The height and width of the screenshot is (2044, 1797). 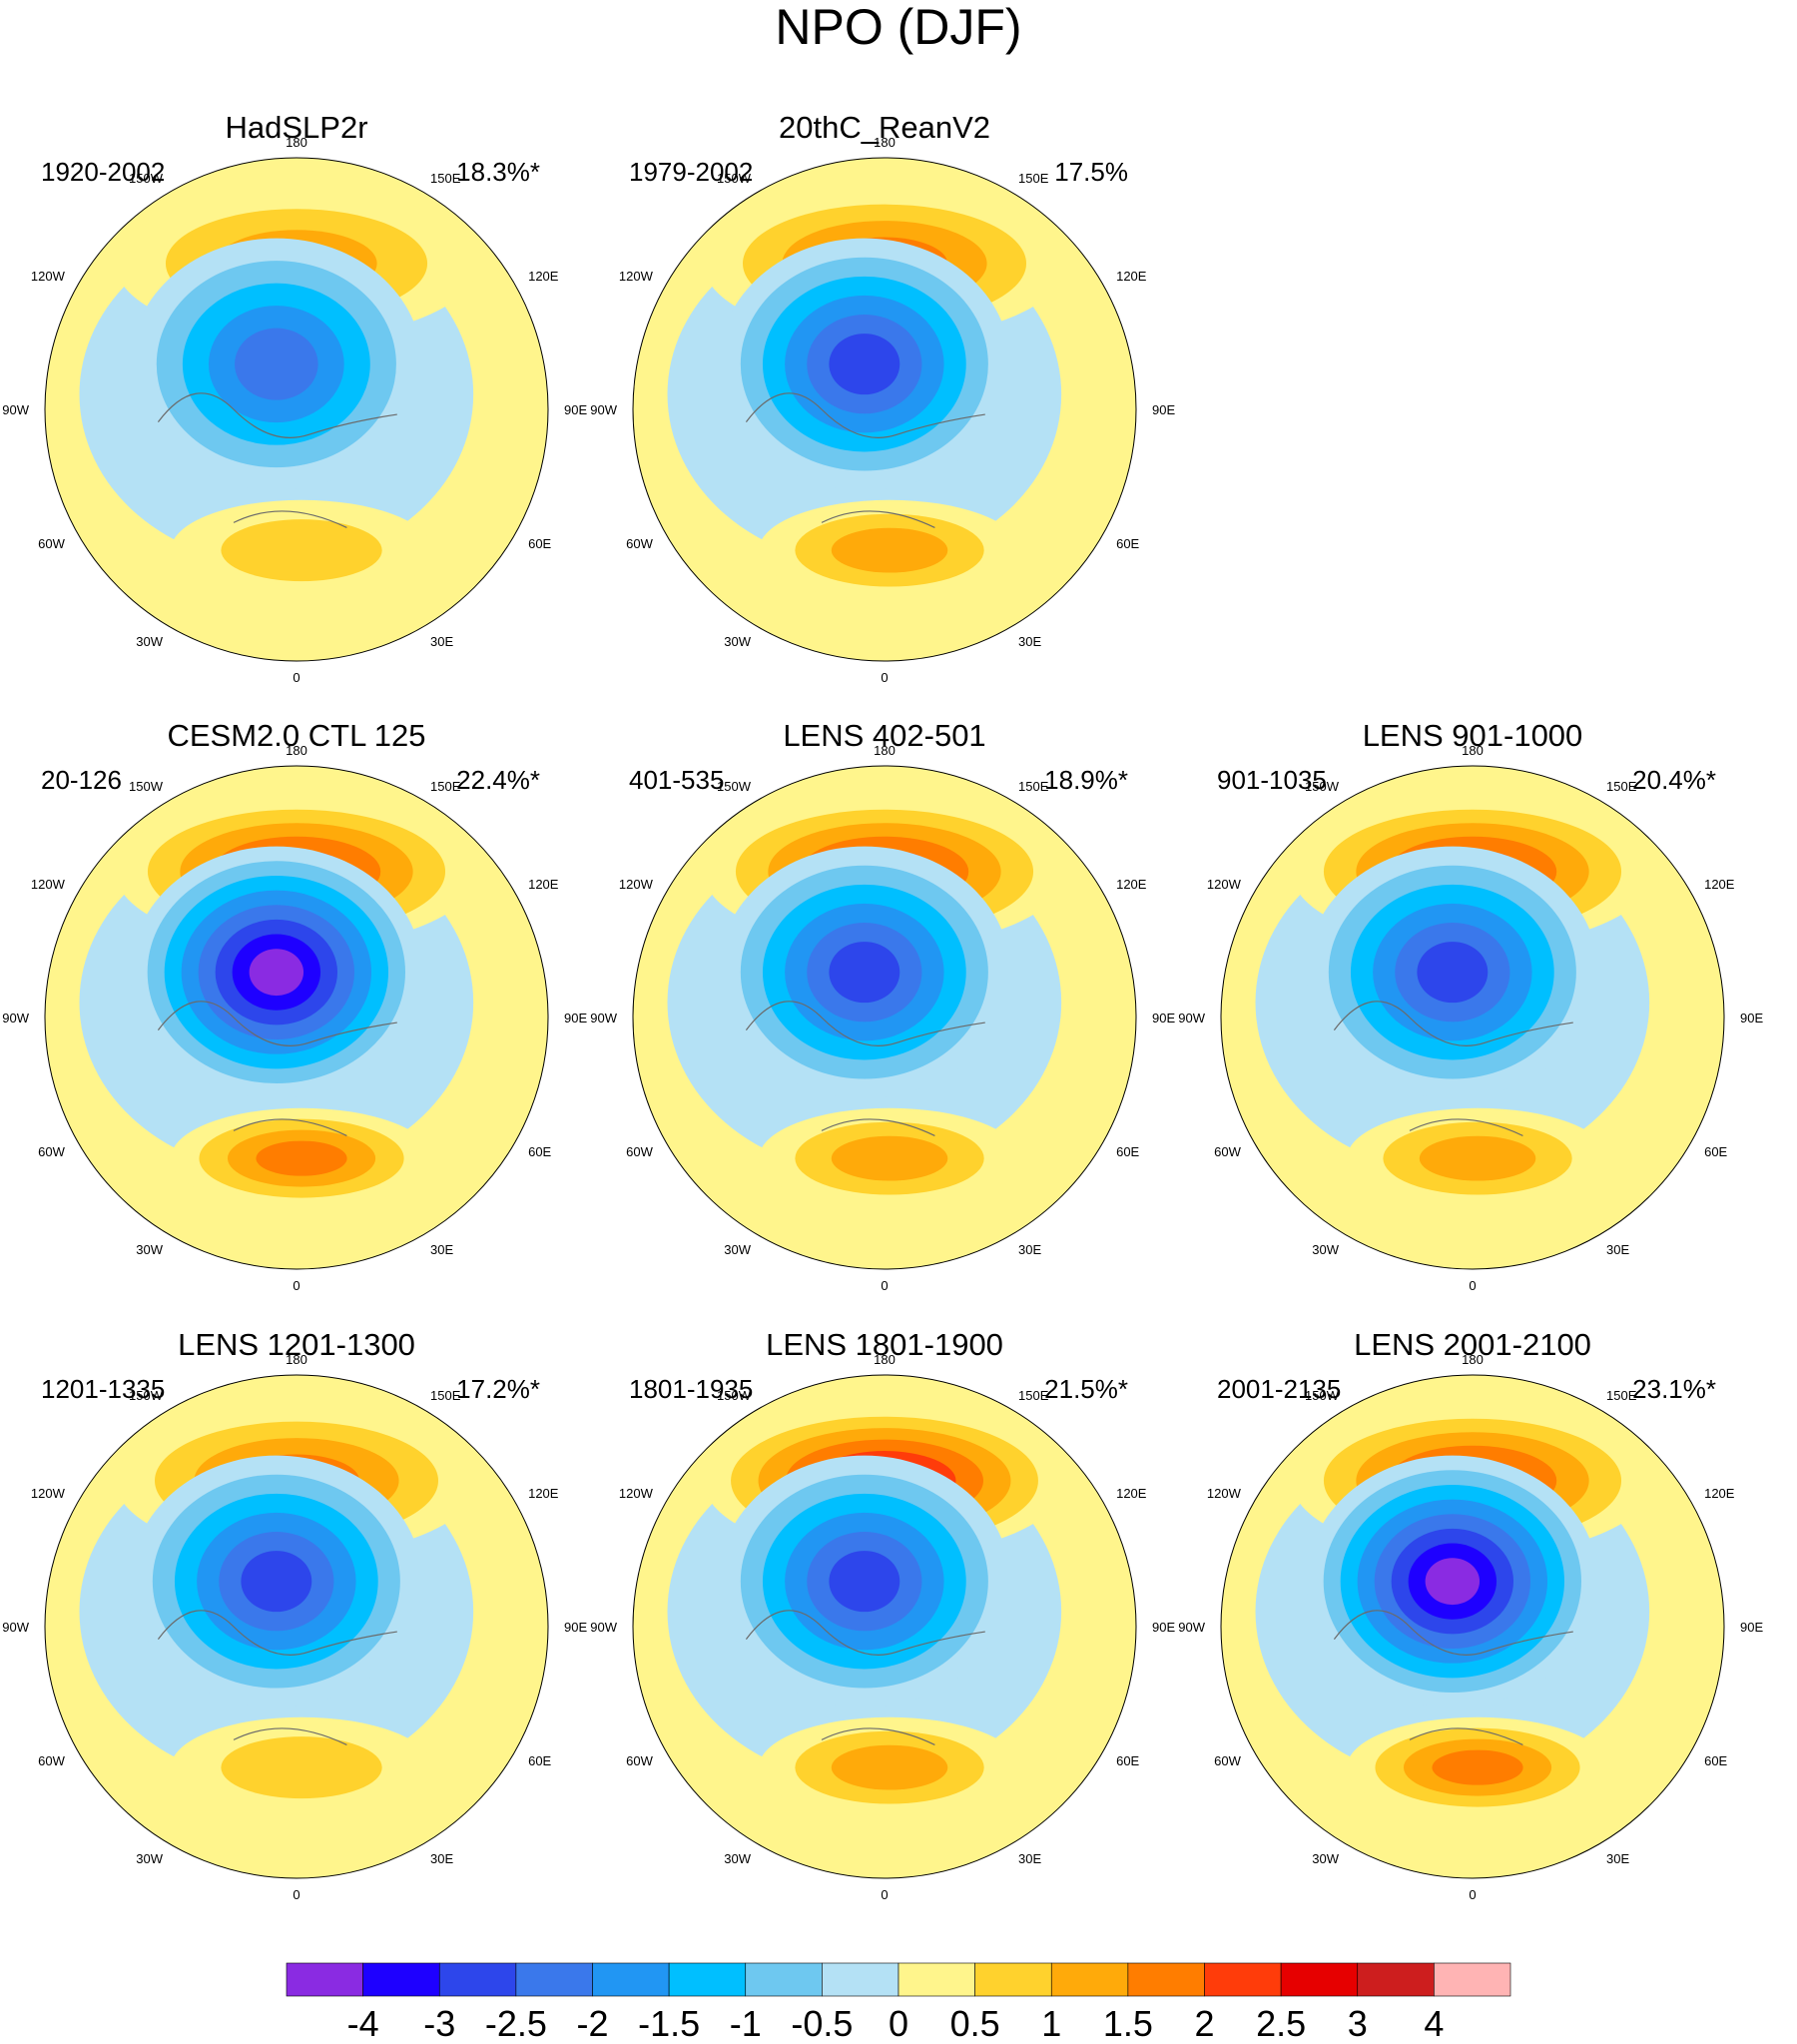 I want to click on map-field, so click(x=296, y=1626).